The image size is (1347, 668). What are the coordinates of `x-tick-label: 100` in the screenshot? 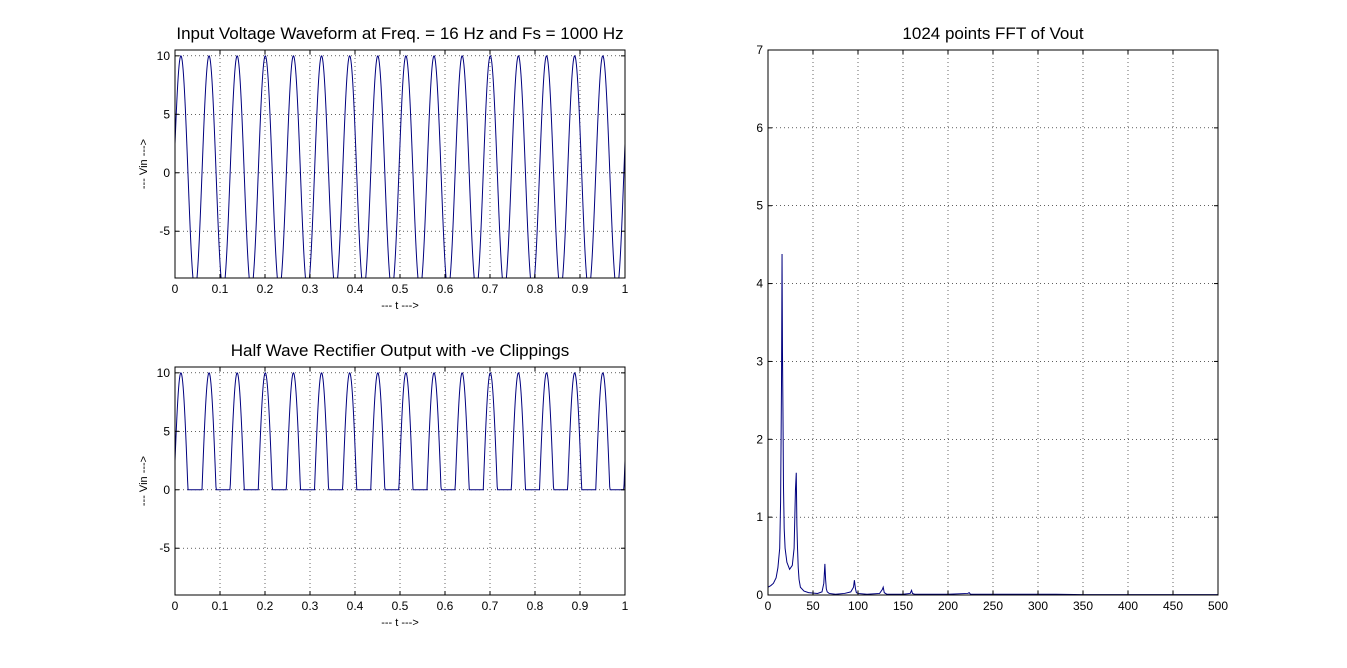 It's located at (858, 606).